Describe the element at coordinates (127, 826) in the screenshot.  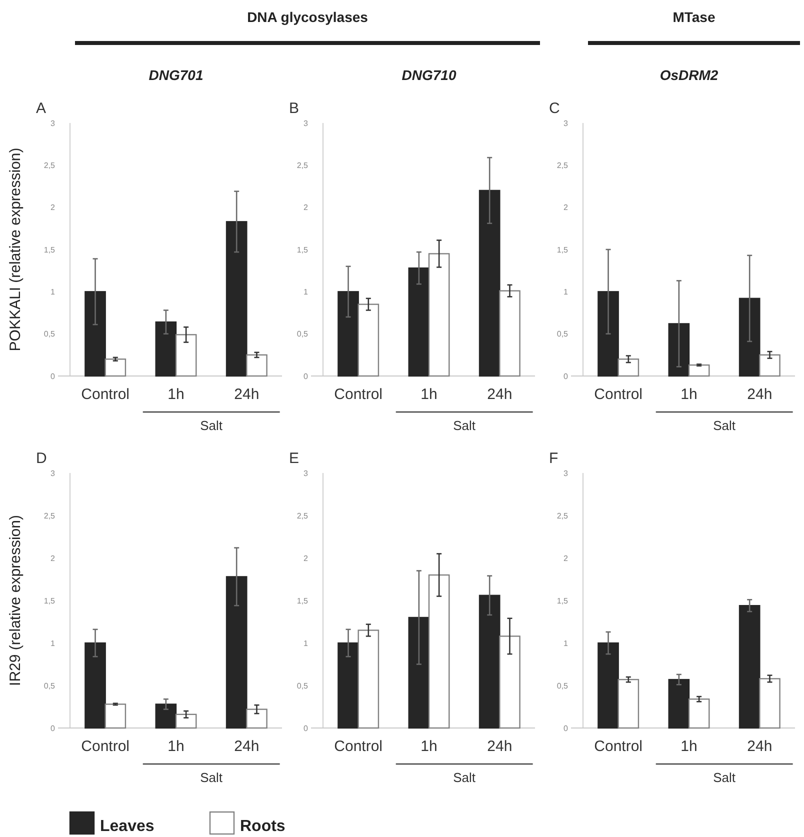
I see `legend-label: Leaves` at that location.